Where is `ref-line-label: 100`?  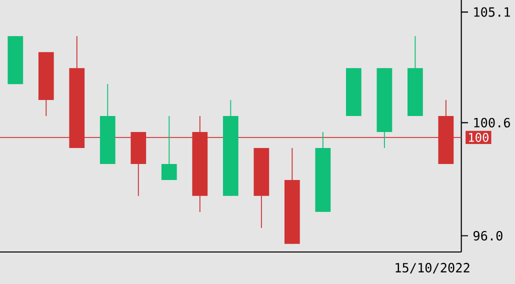 ref-line-label: 100 is located at coordinates (478, 137).